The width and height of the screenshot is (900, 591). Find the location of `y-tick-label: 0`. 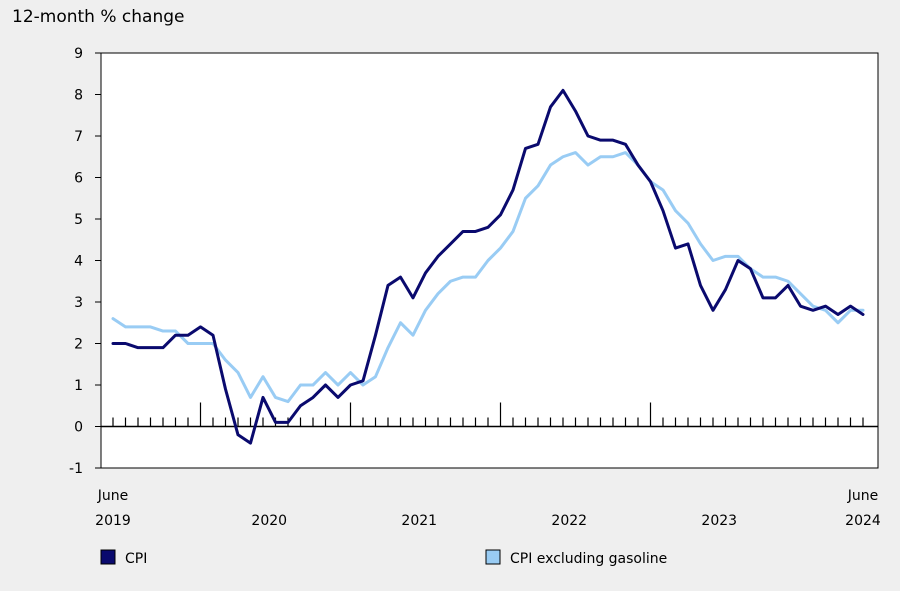

y-tick-label: 0 is located at coordinates (78, 428).